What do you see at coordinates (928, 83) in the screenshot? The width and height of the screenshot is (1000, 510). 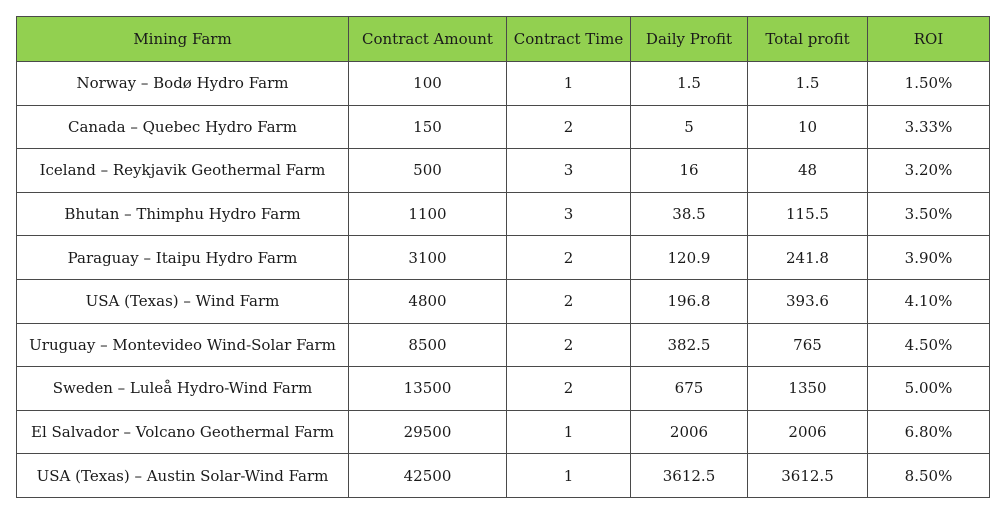 I see `cell-roi: 1.50%` at bounding box center [928, 83].